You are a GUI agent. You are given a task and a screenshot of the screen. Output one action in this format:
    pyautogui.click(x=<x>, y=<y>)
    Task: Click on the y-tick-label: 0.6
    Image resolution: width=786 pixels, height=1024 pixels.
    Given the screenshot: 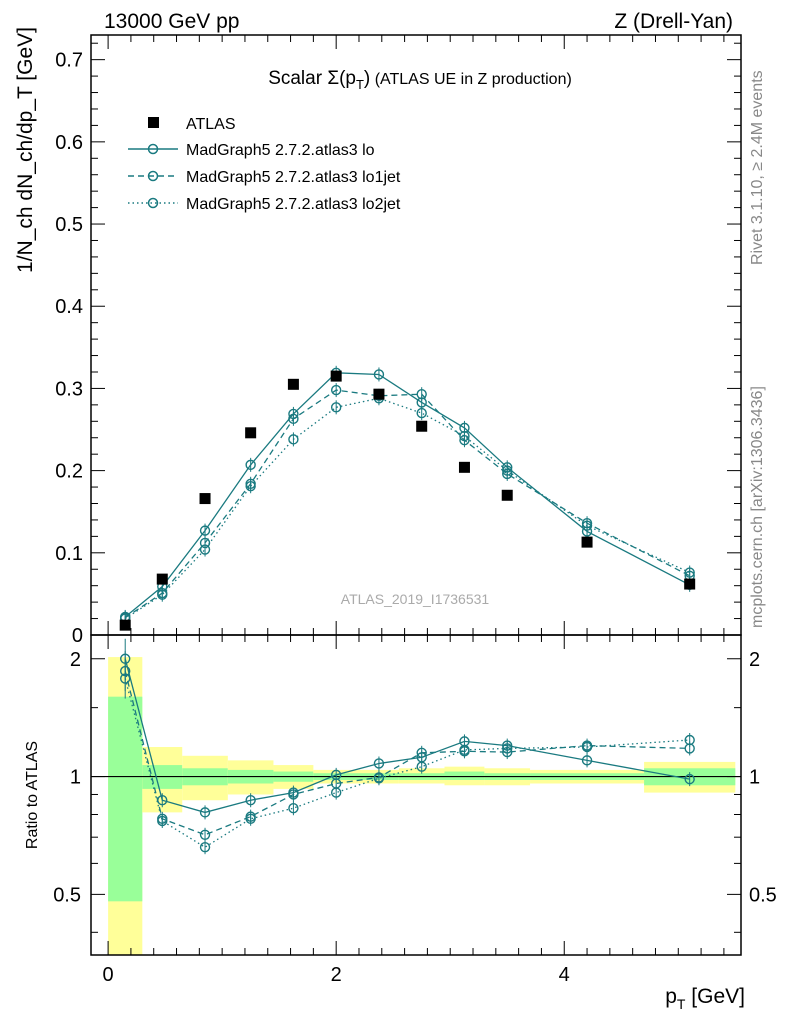 What is the action you would take?
    pyautogui.click(x=69, y=143)
    